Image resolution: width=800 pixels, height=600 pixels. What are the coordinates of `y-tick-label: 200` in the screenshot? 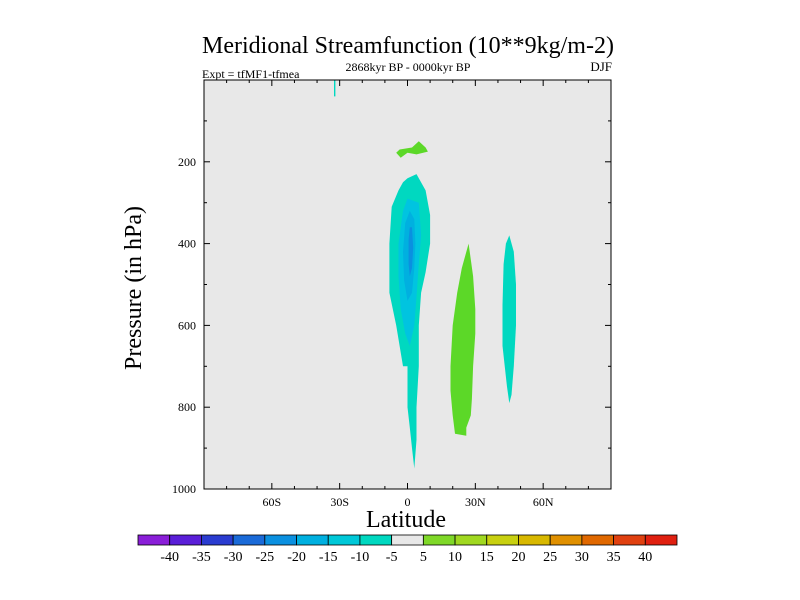 It's located at (187, 162).